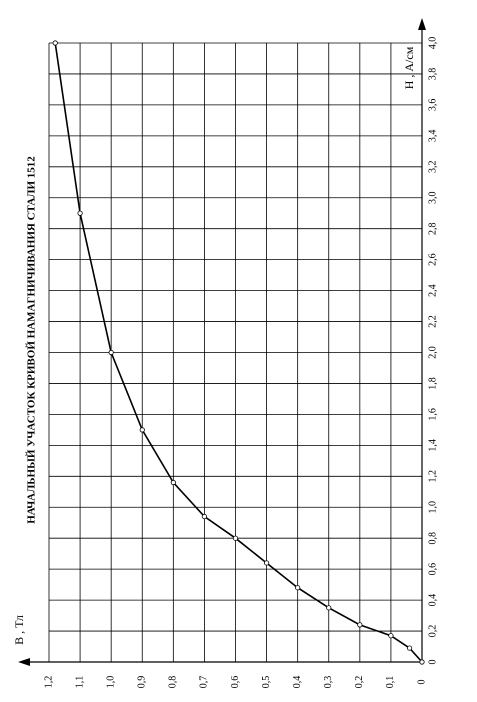 This screenshot has width=477, height=702. I want to click on y-tick-label: 1,2, so click(48, 682).